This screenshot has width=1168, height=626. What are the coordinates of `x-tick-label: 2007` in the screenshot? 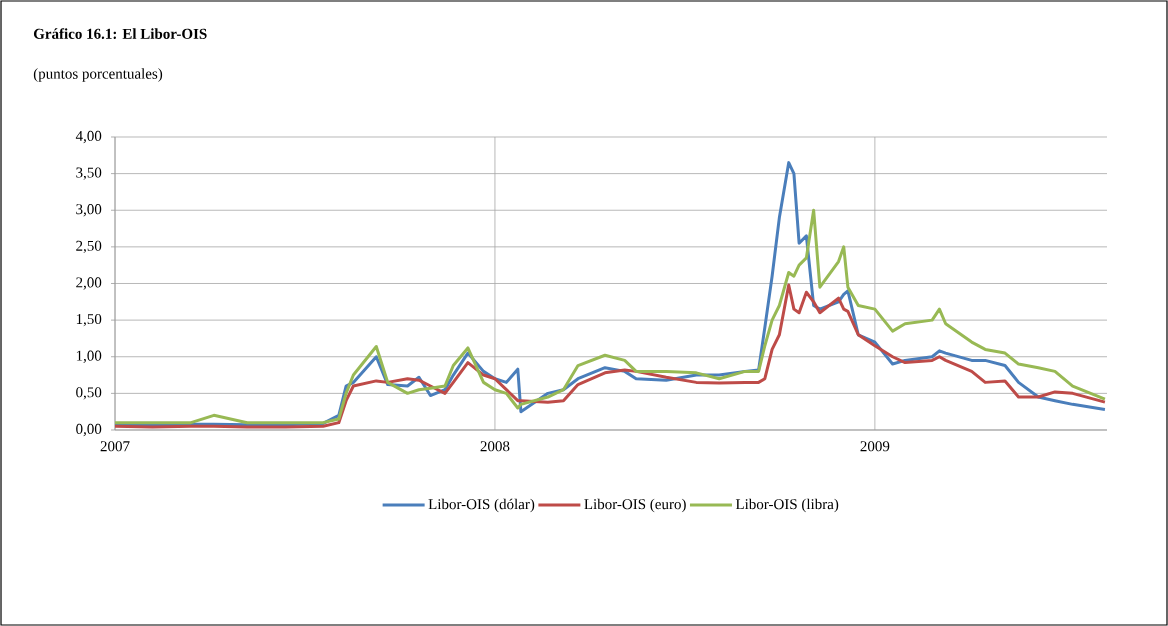 It's located at (115, 446).